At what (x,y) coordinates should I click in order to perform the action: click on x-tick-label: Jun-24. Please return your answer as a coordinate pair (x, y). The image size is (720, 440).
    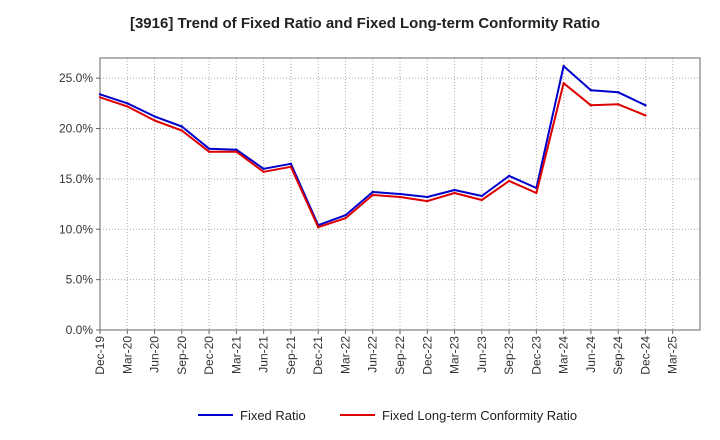
    Looking at the image, I should click on (591, 354).